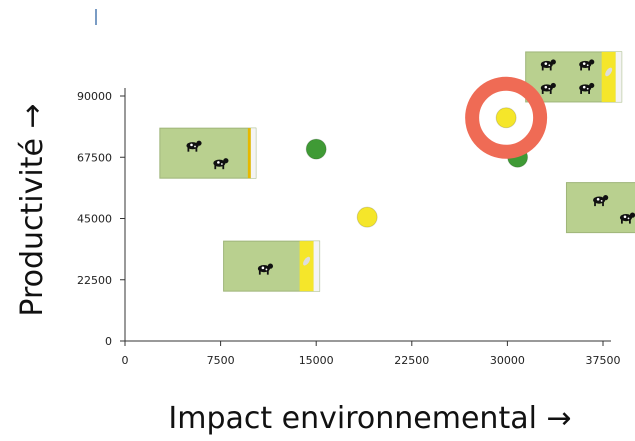 Image resolution: width=635 pixels, height=441 pixels. Describe the element at coordinates (411, 360) in the screenshot. I see `x-tick-label: 22500` at that location.